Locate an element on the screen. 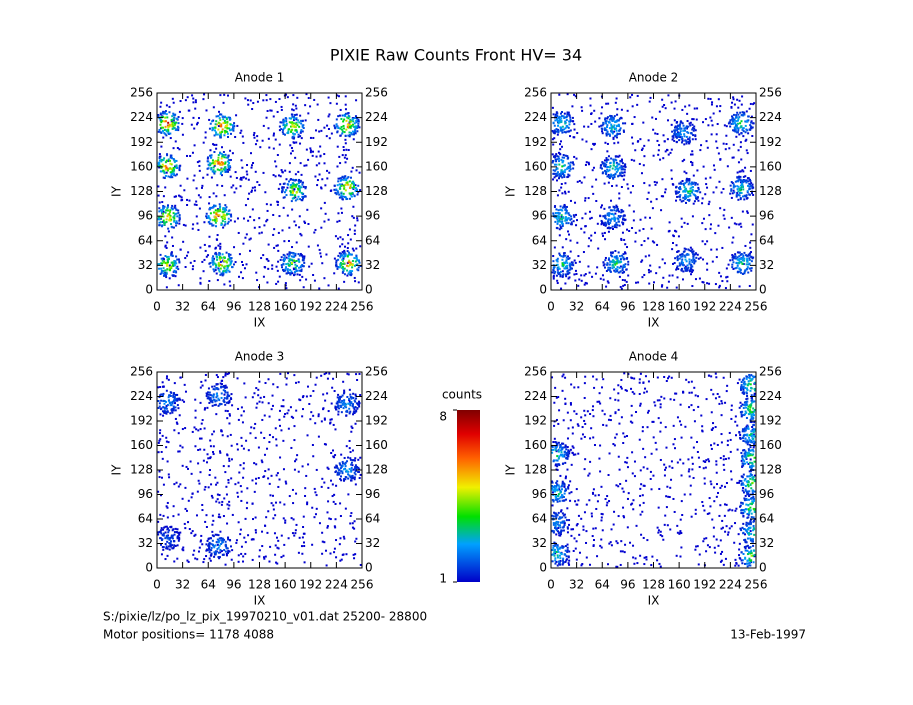 This screenshot has width=913, height=705. y-tick-label-right: 64 is located at coordinates (372, 240).